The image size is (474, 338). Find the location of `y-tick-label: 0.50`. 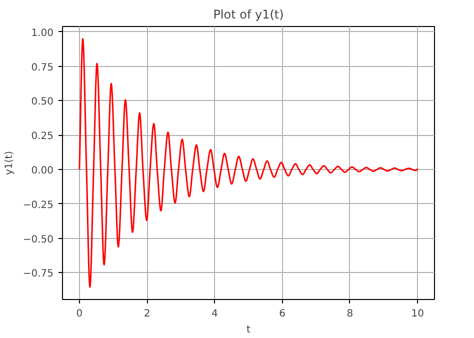

y-tick-label: 0.50 is located at coordinates (42, 102).